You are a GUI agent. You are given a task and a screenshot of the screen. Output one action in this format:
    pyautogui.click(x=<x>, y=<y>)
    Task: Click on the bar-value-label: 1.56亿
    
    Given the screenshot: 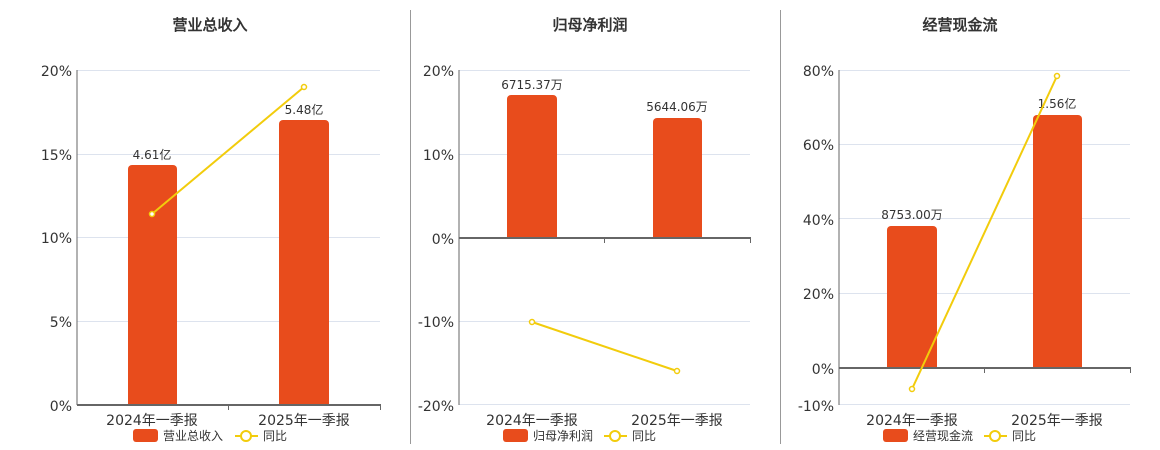 What is the action you would take?
    pyautogui.click(x=1057, y=103)
    